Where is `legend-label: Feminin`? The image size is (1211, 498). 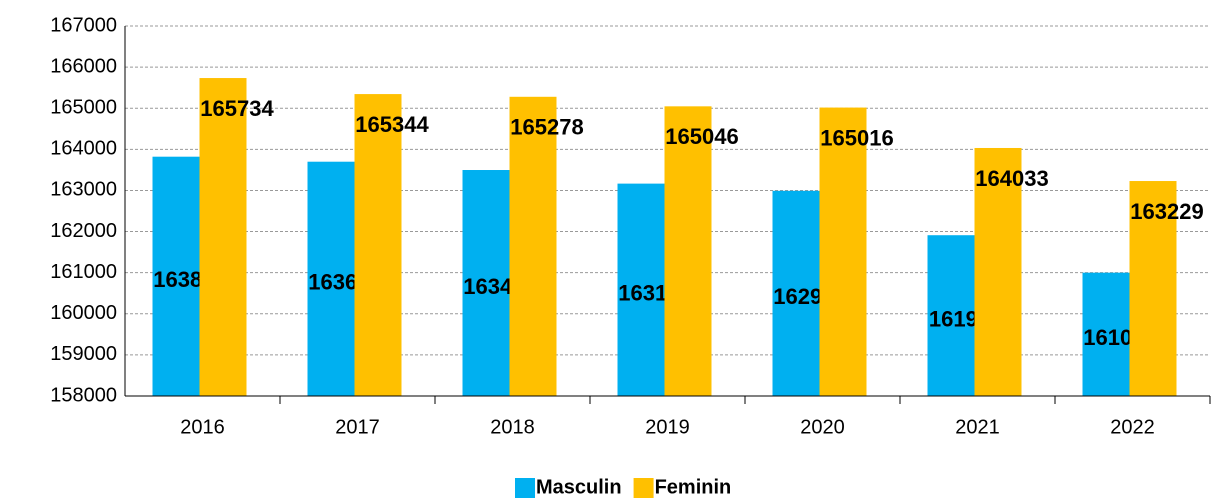
legend-label: Feminin is located at coordinates (693, 487).